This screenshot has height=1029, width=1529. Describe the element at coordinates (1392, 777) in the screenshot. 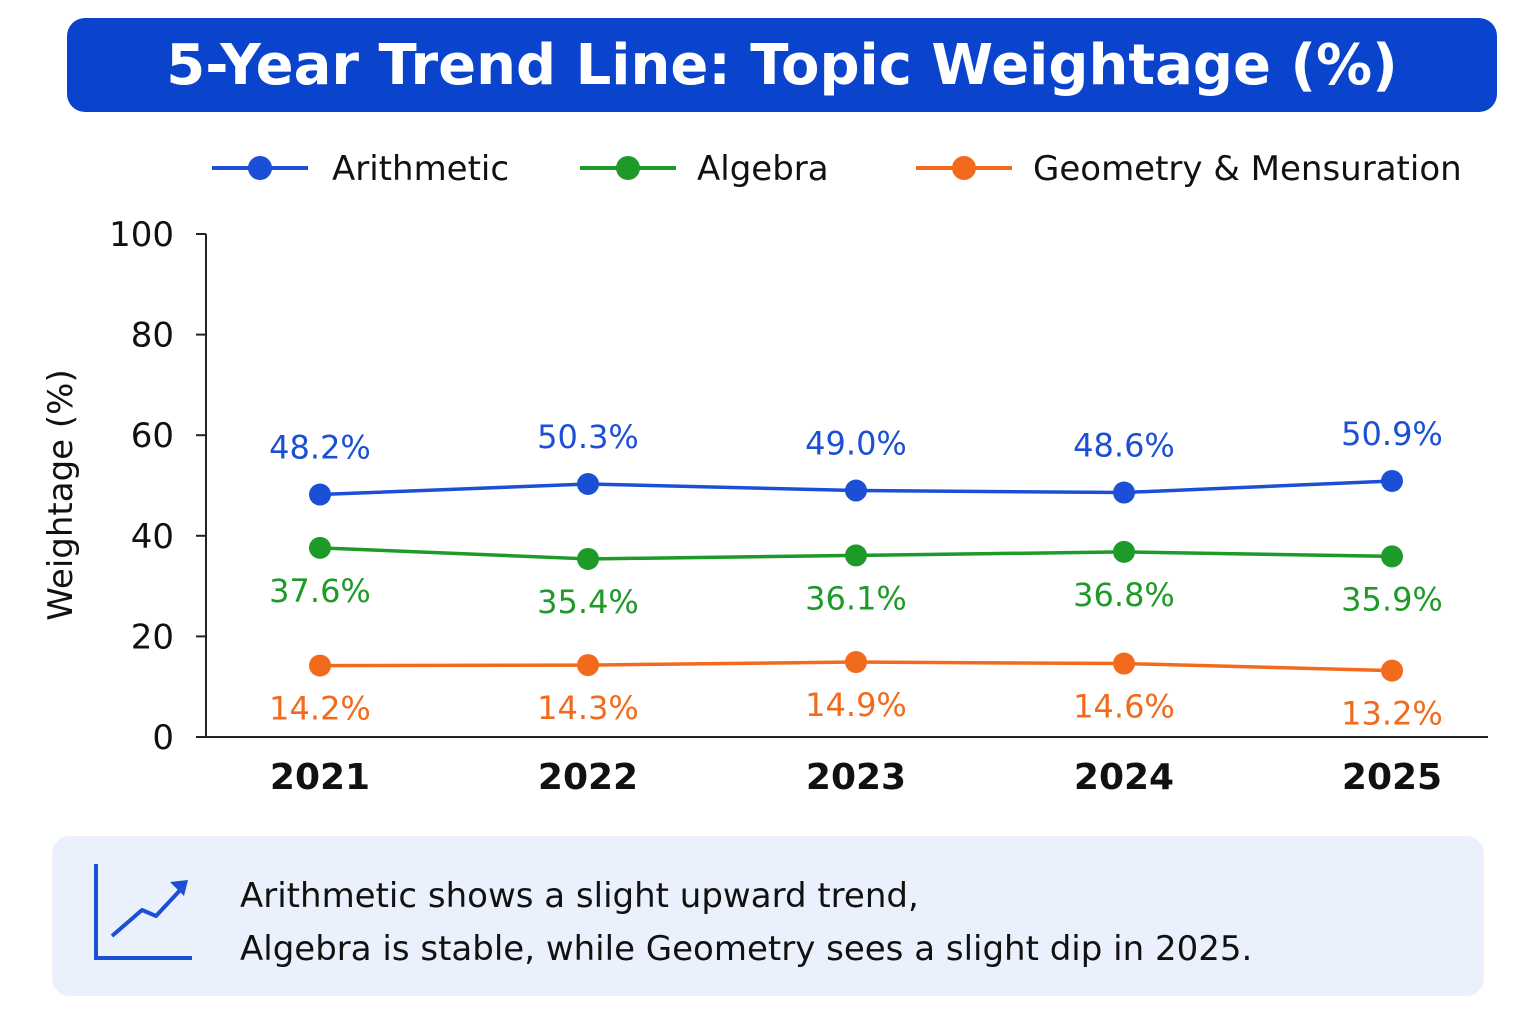

I see `x-tick-label: 2025` at that location.